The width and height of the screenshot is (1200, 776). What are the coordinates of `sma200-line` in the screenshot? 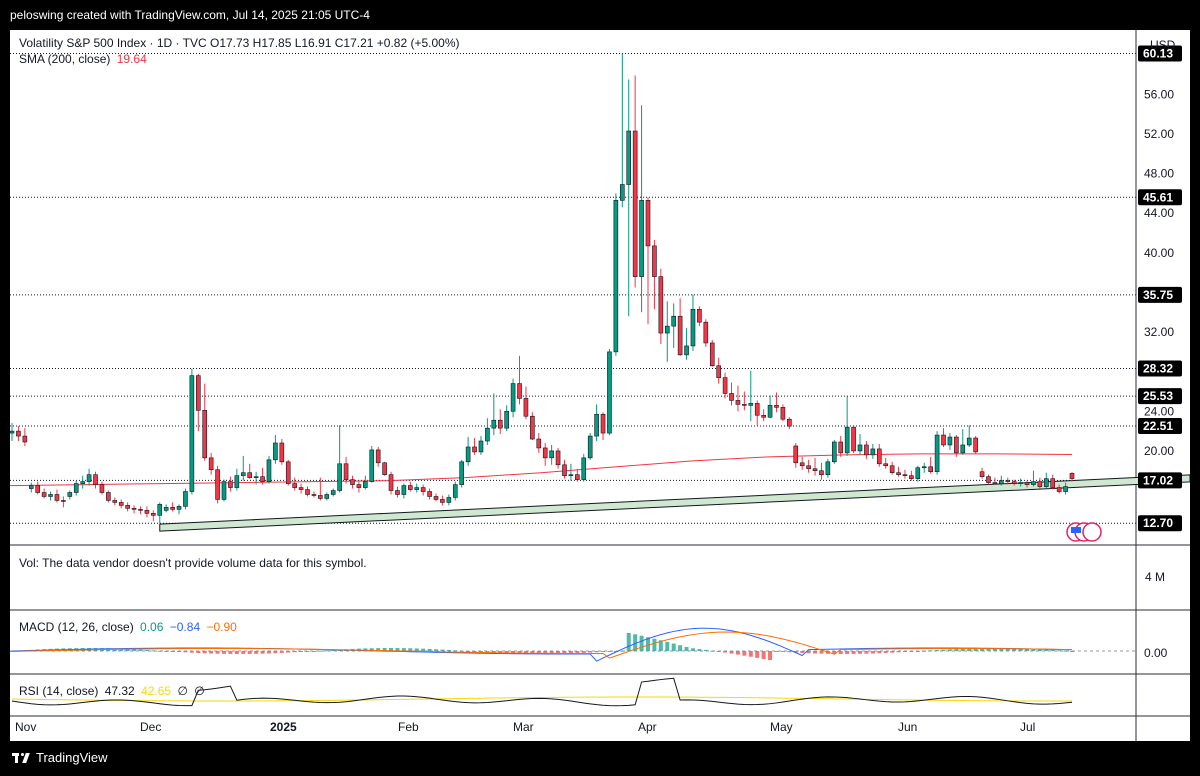 It's located at (541, 470).